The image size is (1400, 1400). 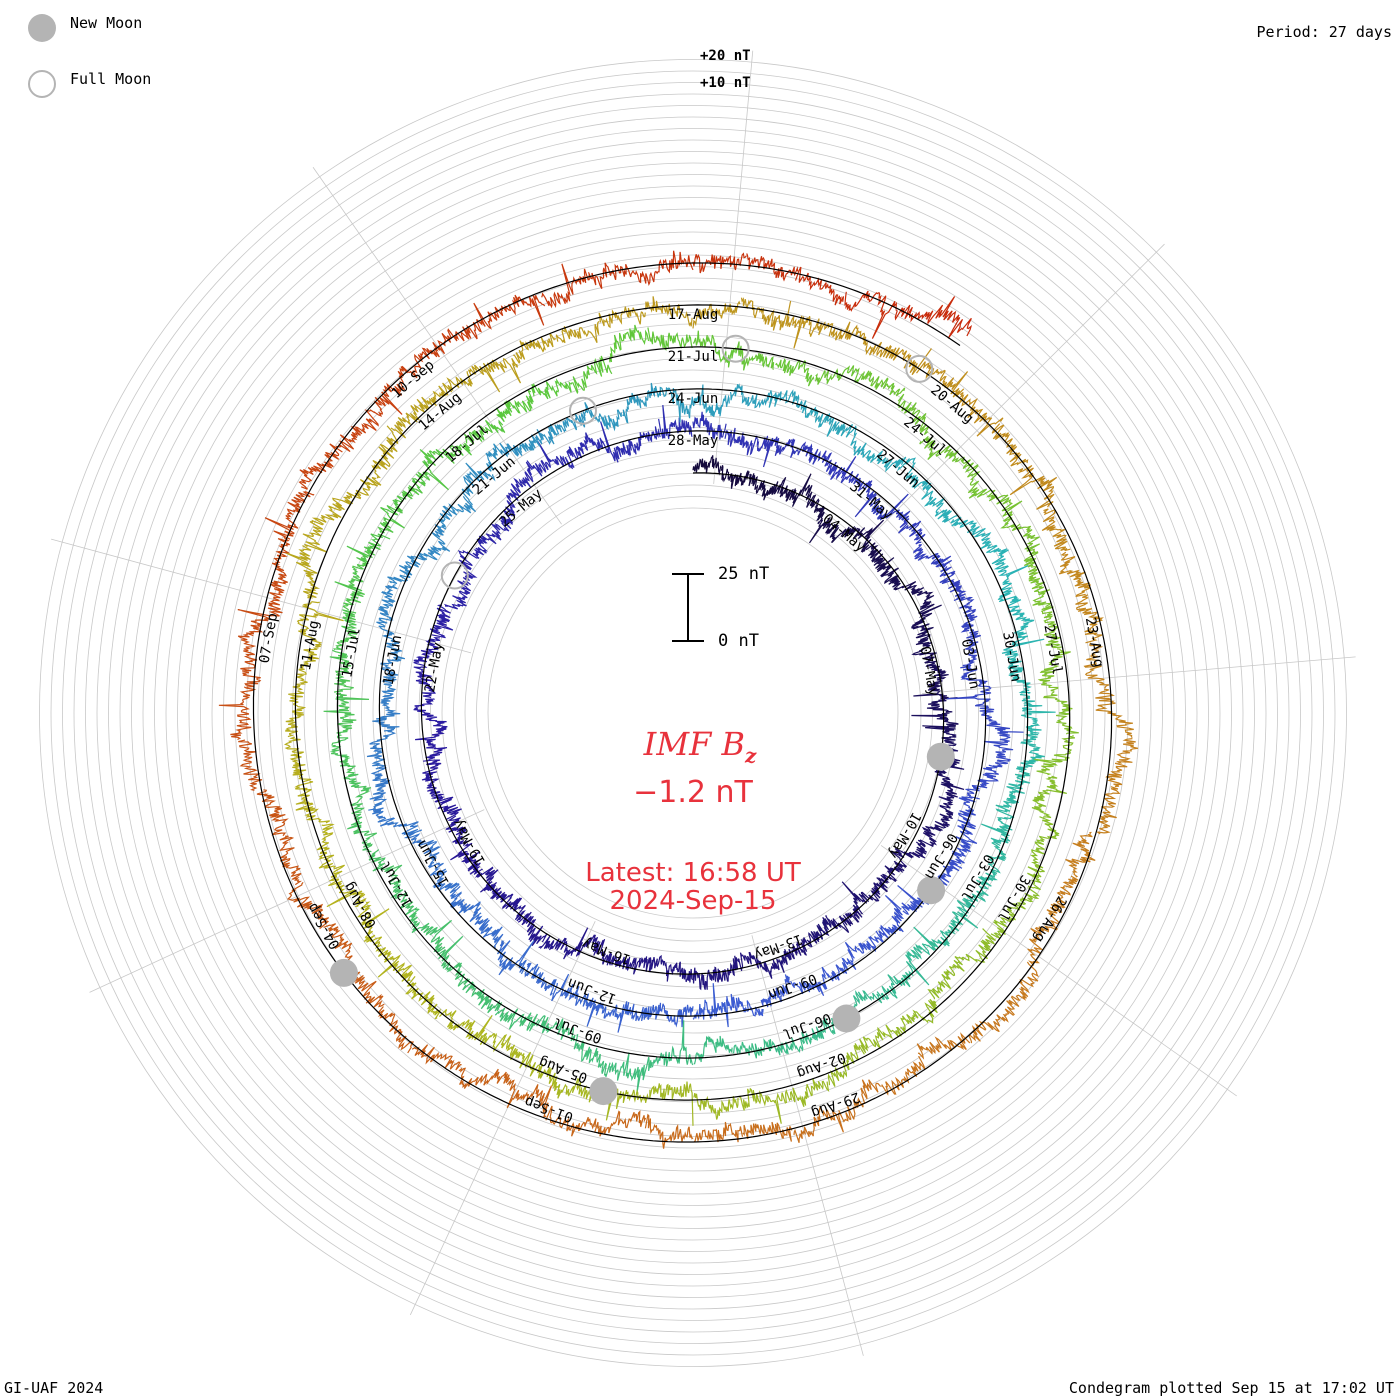 I want to click on date-label: 21-Jul, so click(x=693, y=357).